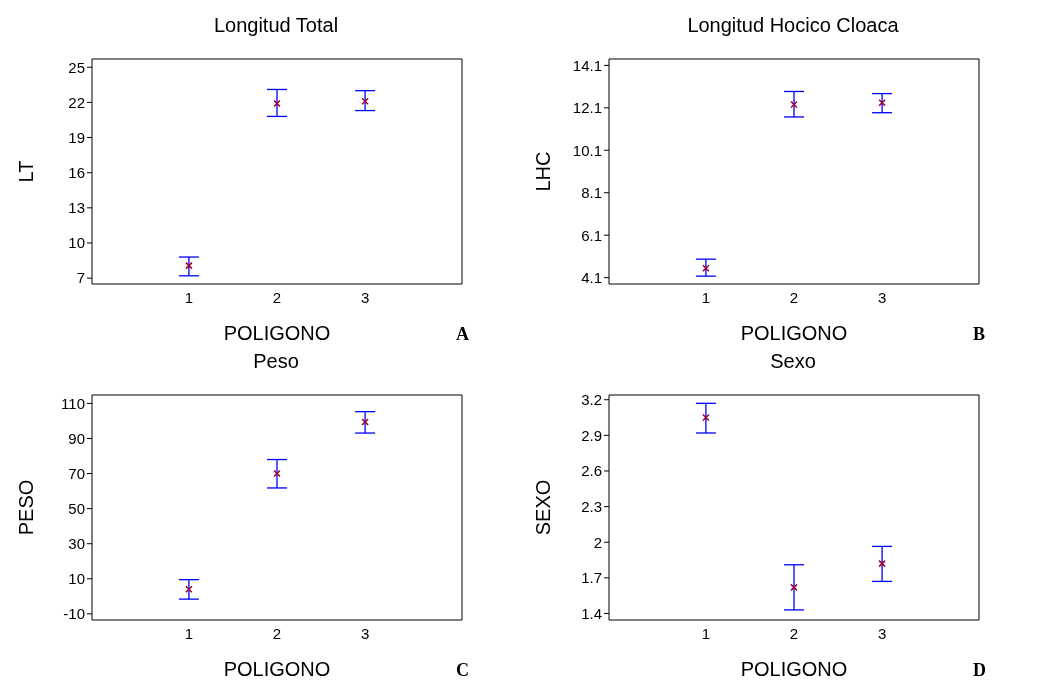 This screenshot has width=1050, height=689. What do you see at coordinates (76, 172) in the screenshot?
I see `y-tick-label: 16` at bounding box center [76, 172].